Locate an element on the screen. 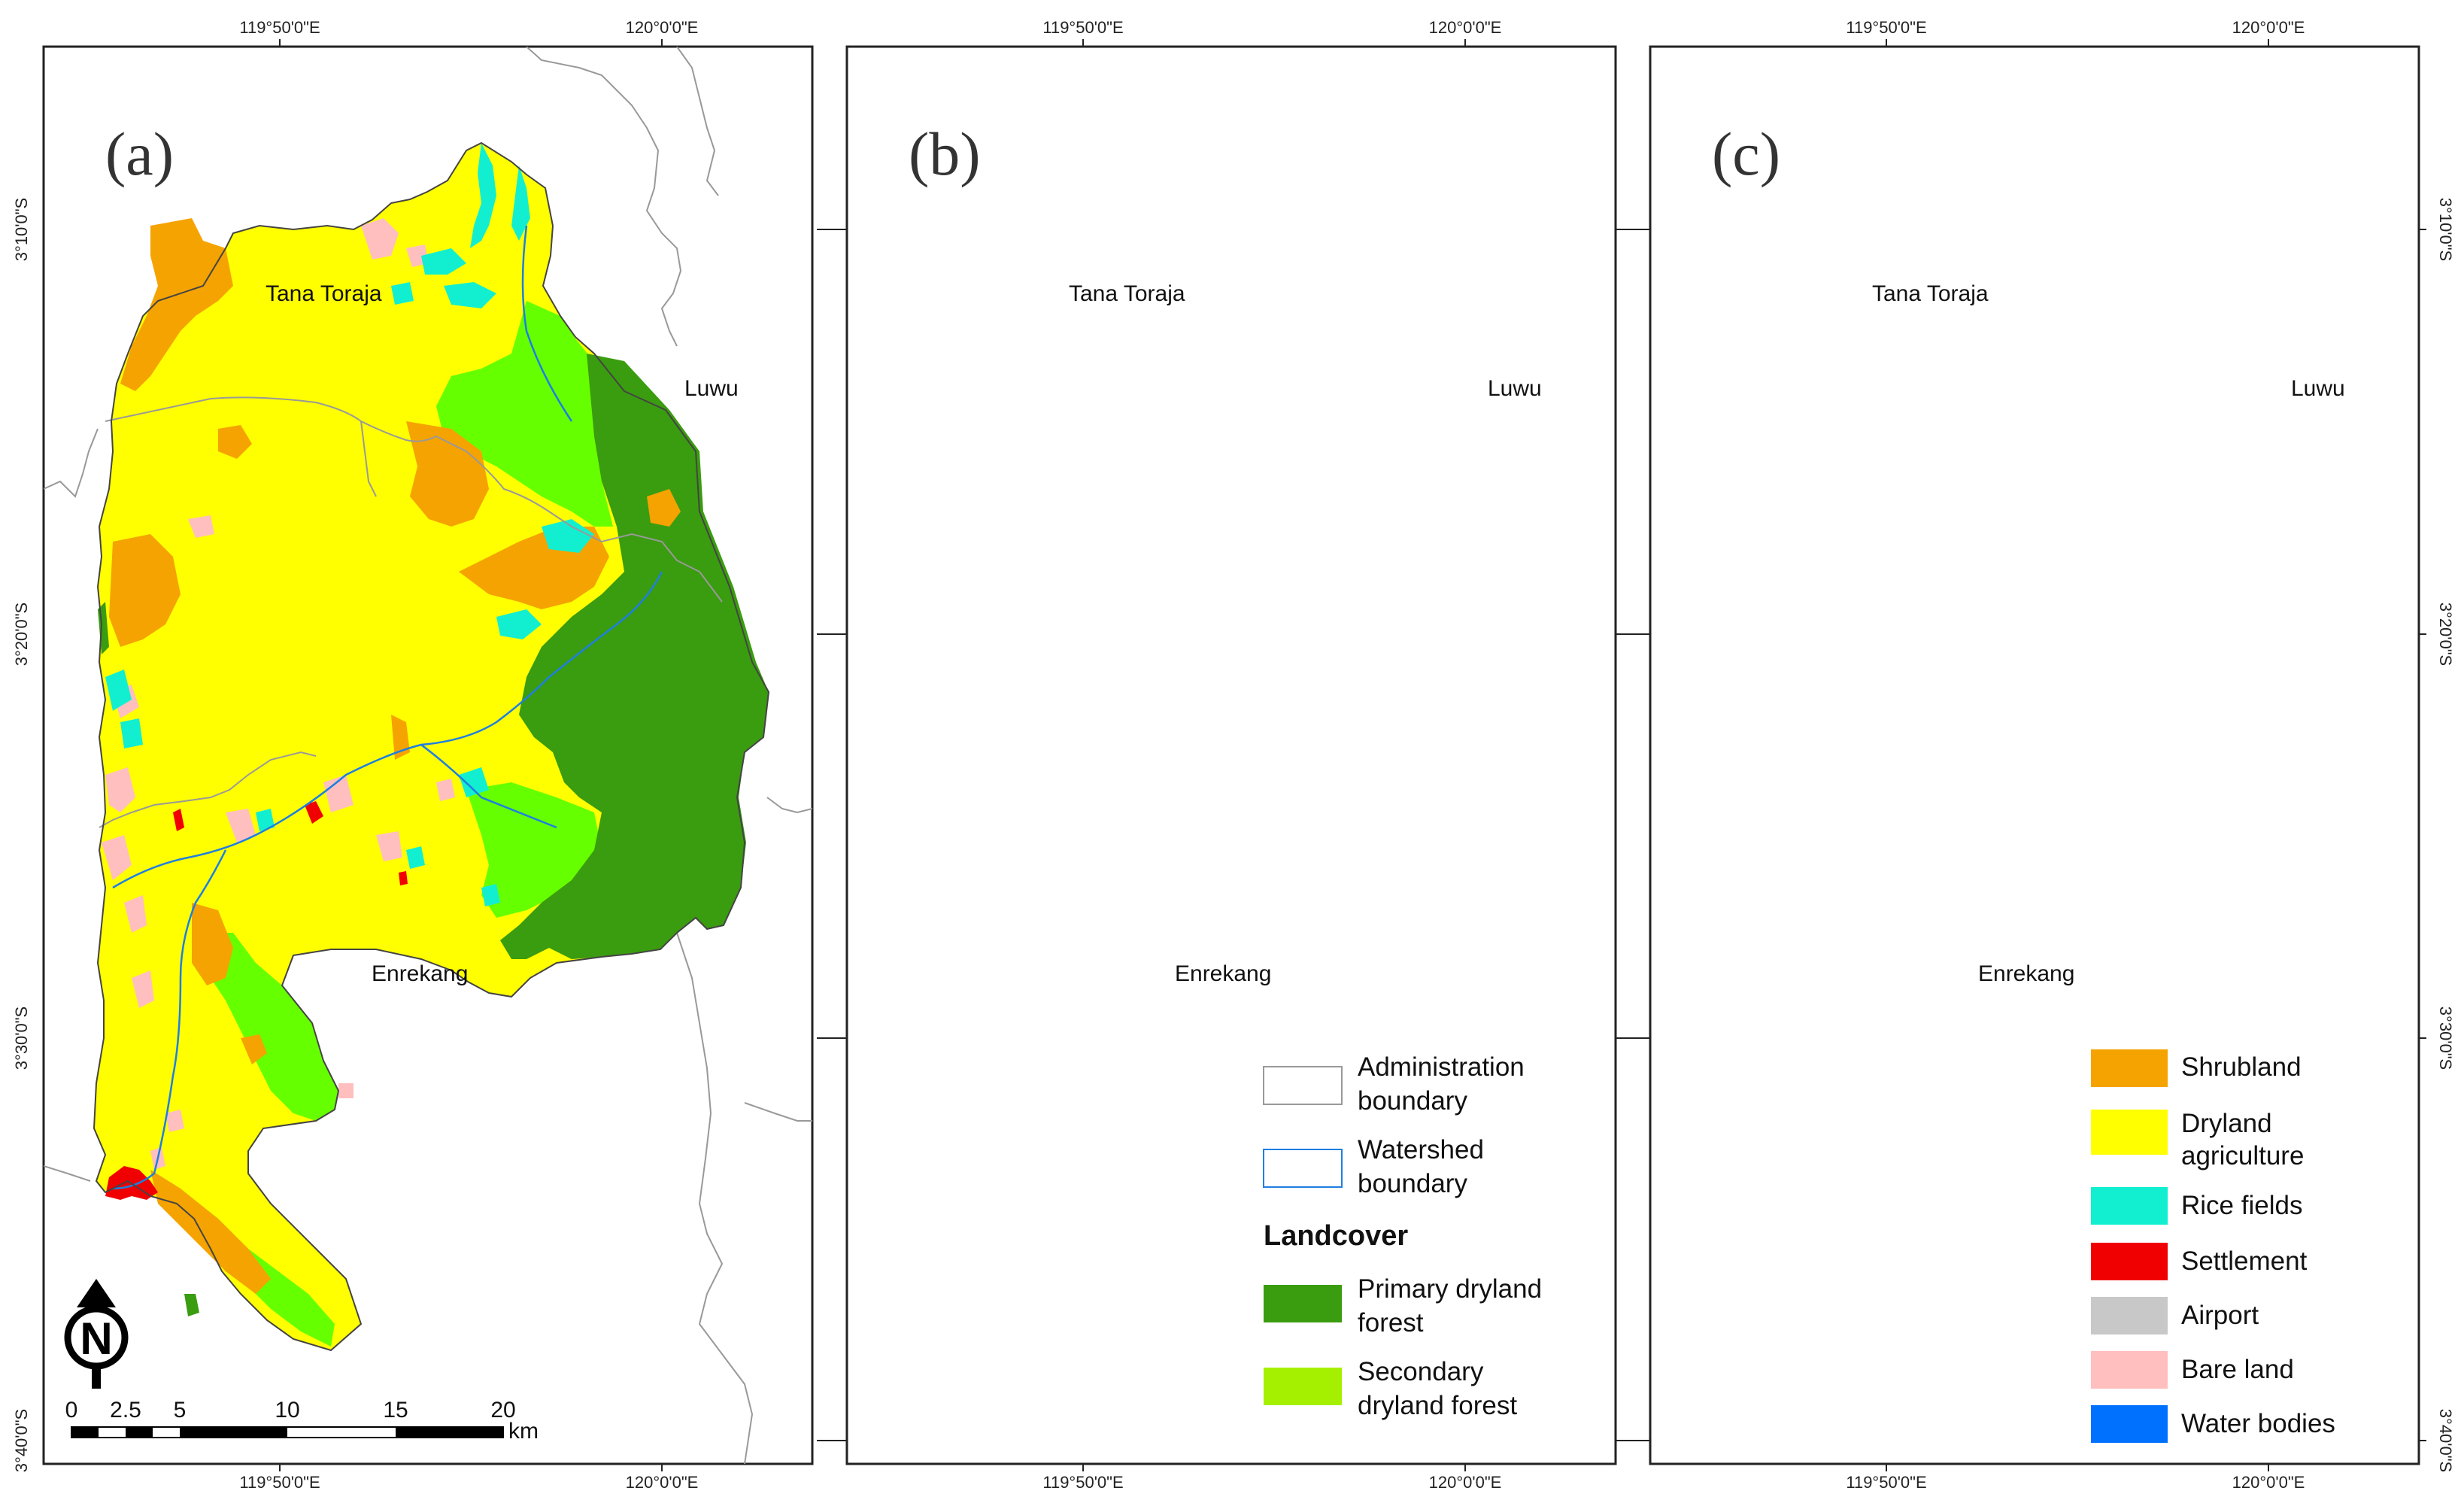 This screenshot has width=2464, height=1503. place-enrekang-c: Enrekang is located at coordinates (2026, 973).